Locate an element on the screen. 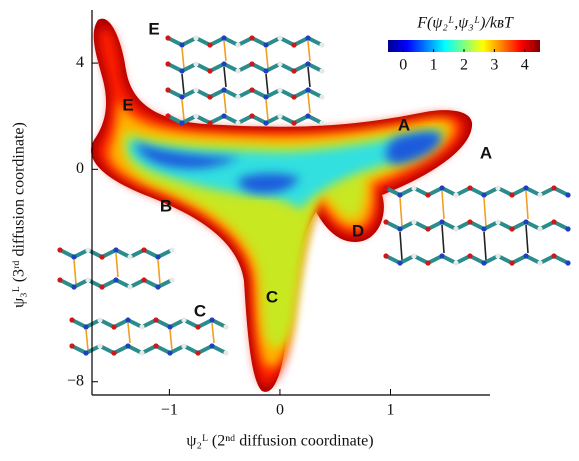  colorbar-label: F(ψ₂ᴸ,ψ₃ᴸ)/kʙT is located at coordinates (465, 23).